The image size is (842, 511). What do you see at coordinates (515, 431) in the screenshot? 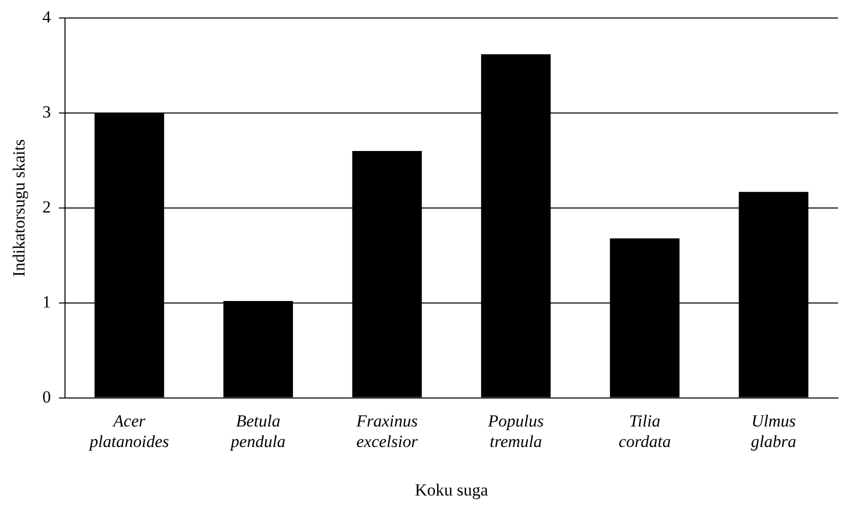
I see `x-tick-label: Populus tremula` at bounding box center [515, 431].